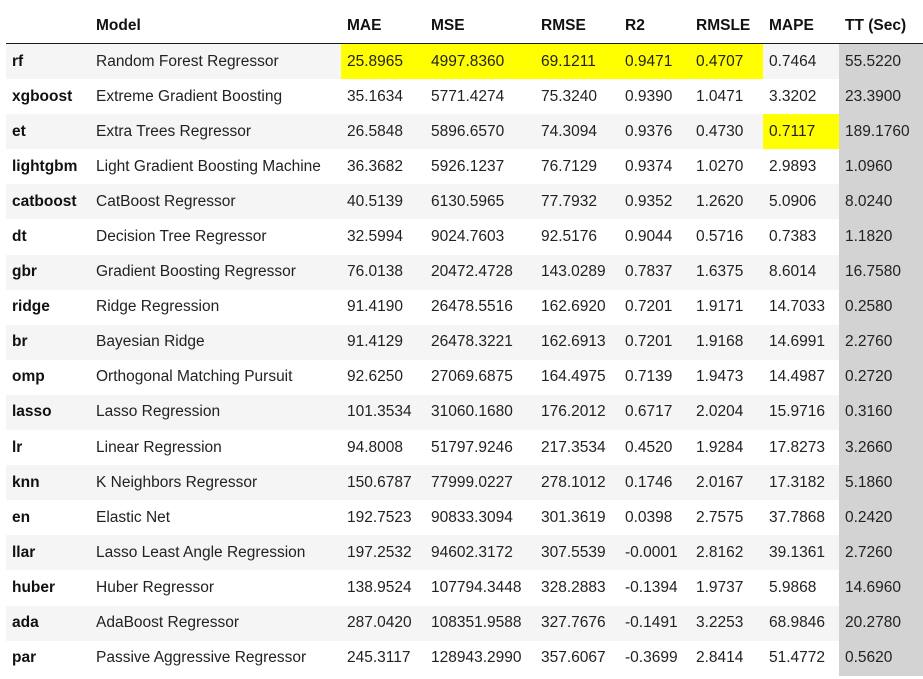  Describe the element at coordinates (726, 132) in the screenshot. I see `rmsle-cell: 0.4730` at that location.